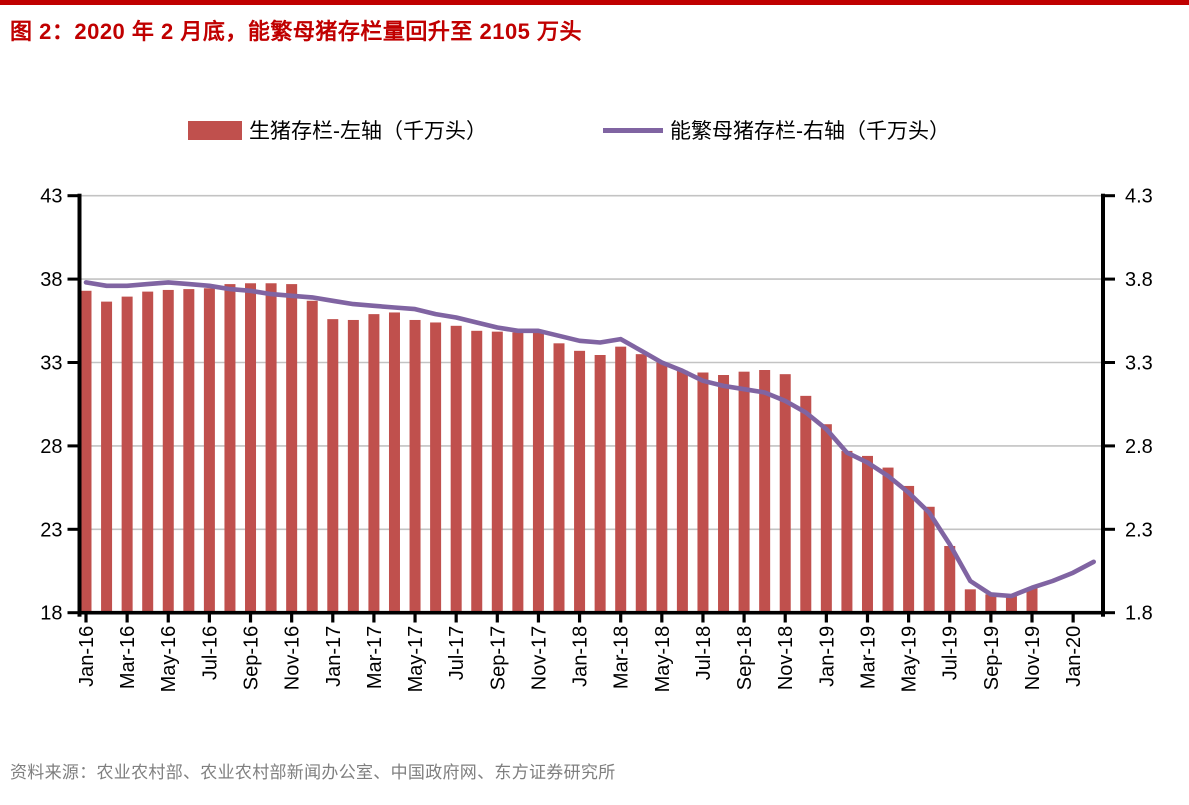  I want to click on x-axis-label-Nov-17: Nov-17, so click(539, 658).